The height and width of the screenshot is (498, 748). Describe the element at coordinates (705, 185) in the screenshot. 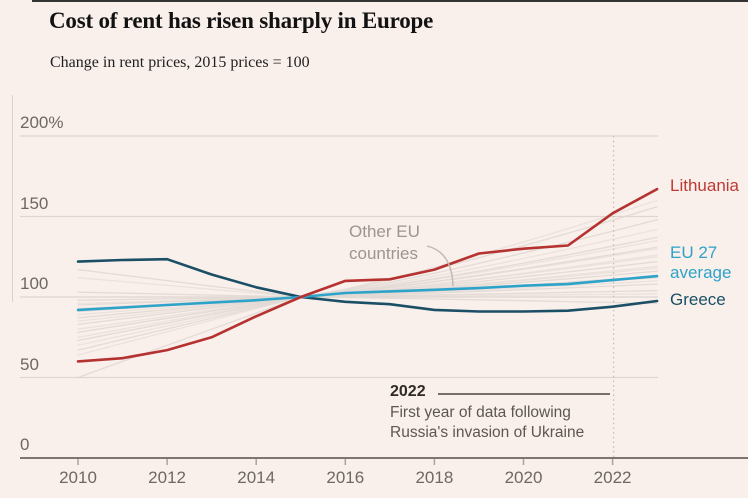

I see `legend-label-lithuania: Lithuania` at that location.